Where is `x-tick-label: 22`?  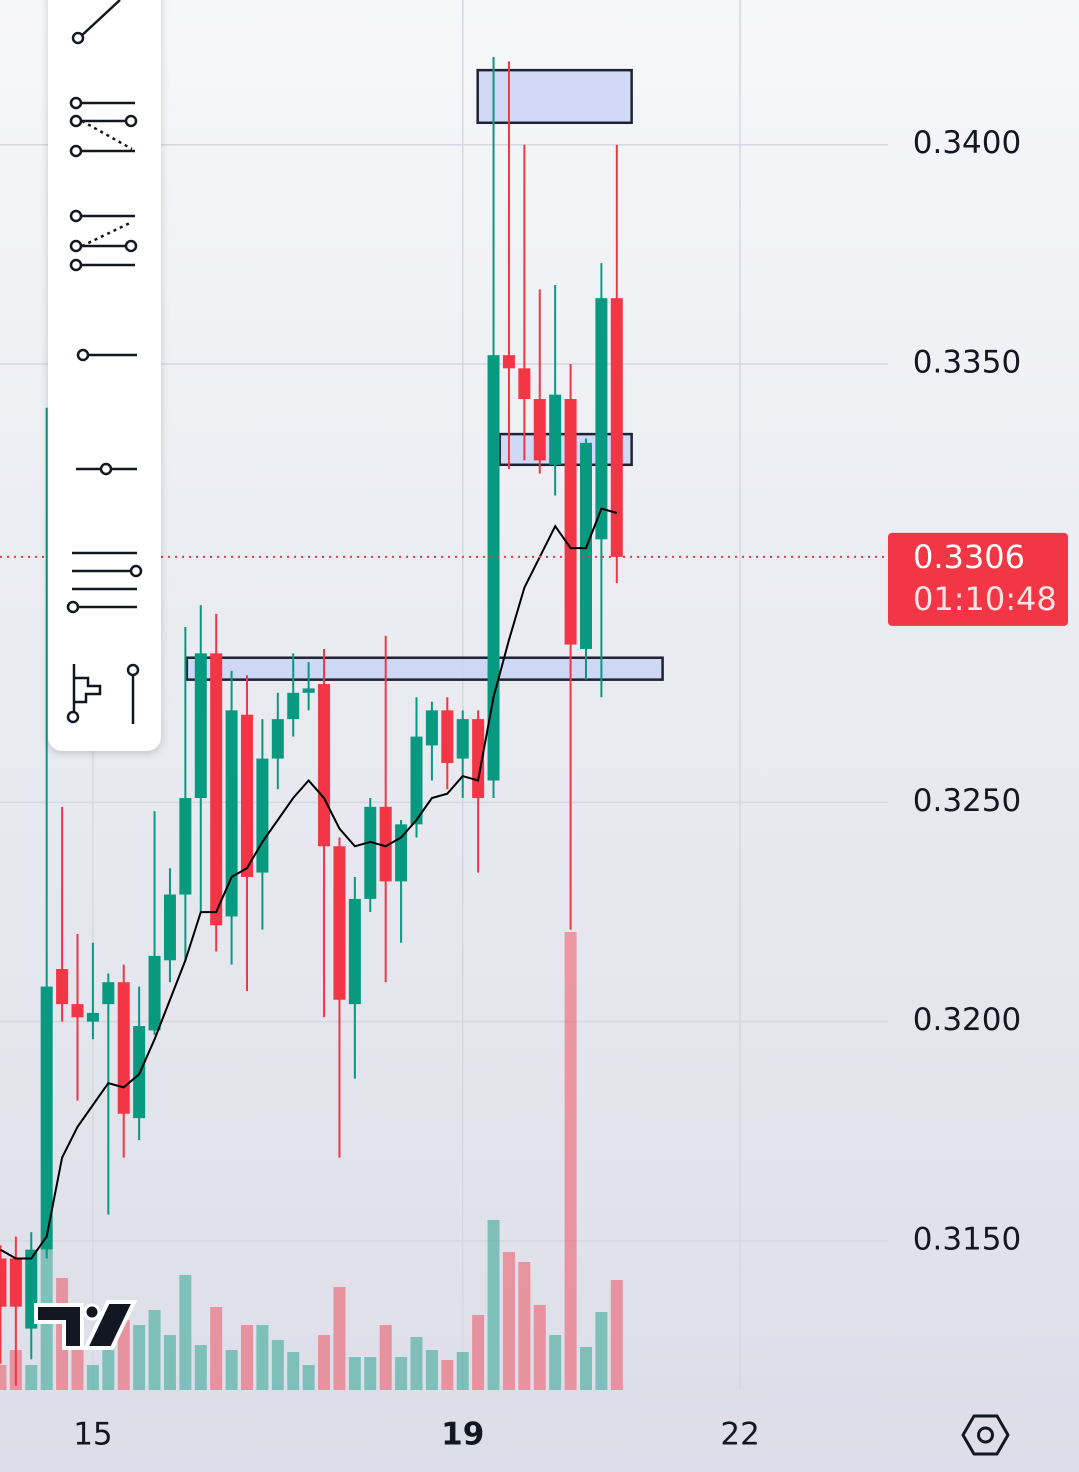
x-tick-label: 22 is located at coordinates (739, 1435).